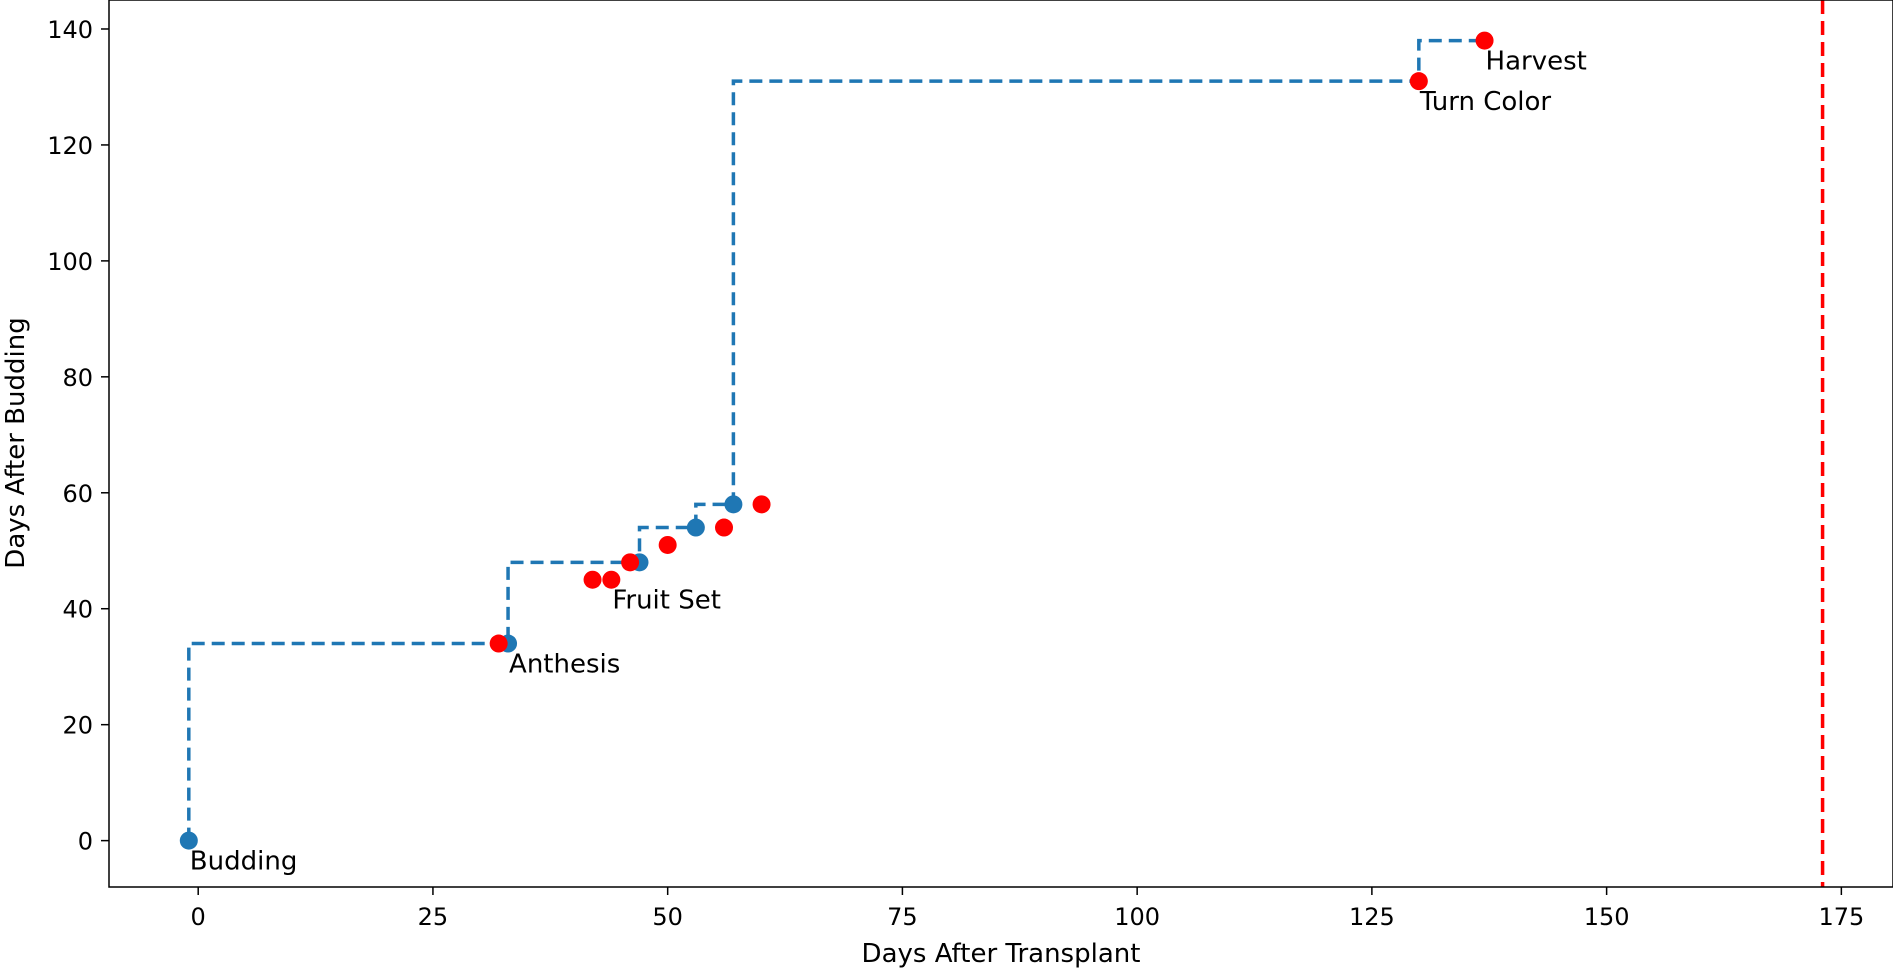 The image size is (1893, 969). I want to click on annotation-label: Harvest, so click(1536, 62).